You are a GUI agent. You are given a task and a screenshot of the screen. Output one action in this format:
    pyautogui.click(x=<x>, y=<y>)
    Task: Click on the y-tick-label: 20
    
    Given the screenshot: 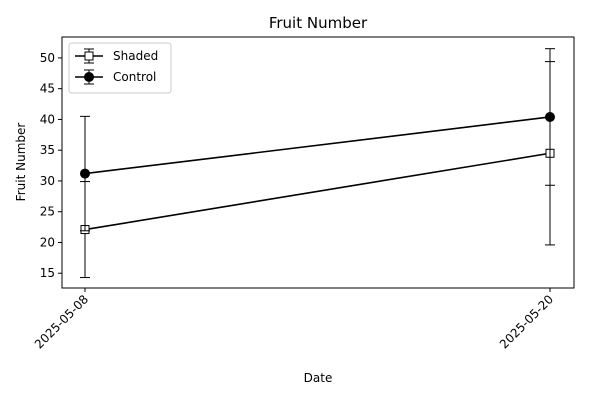 What is the action you would take?
    pyautogui.click(x=47, y=242)
    